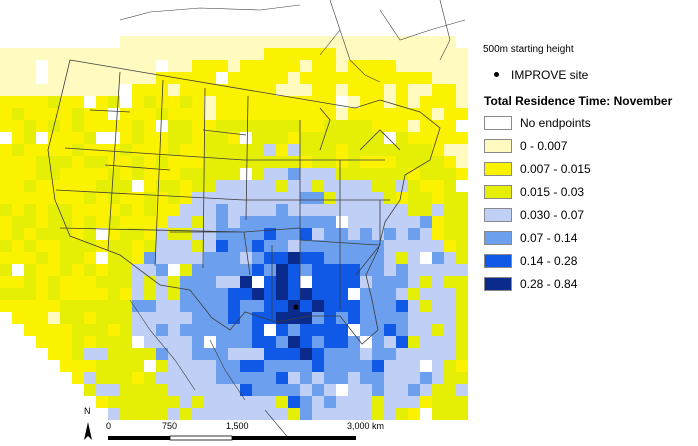  Describe the element at coordinates (552, 215) in the screenshot. I see `legend-class-label: 0.030 - 0.07` at that location.